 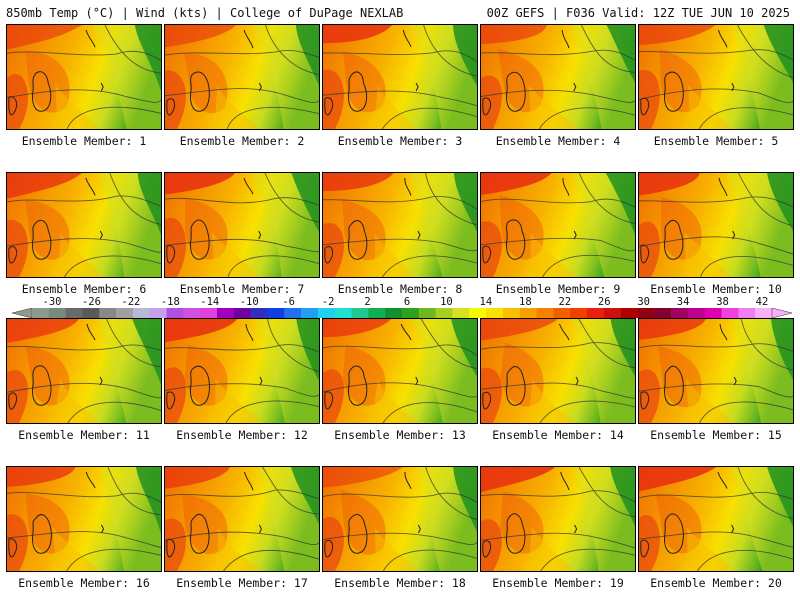 I want to click on ensemble-member-label: Ensemble Member: 18, so click(x=400, y=583).